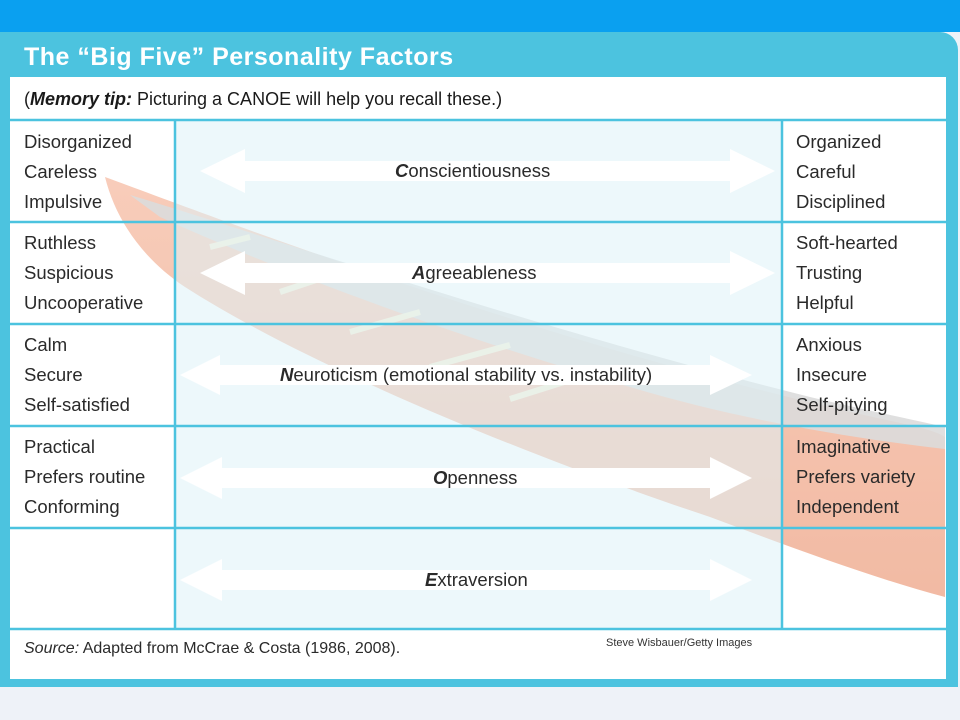  I want to click on trait: Soft-hearted, so click(847, 242).